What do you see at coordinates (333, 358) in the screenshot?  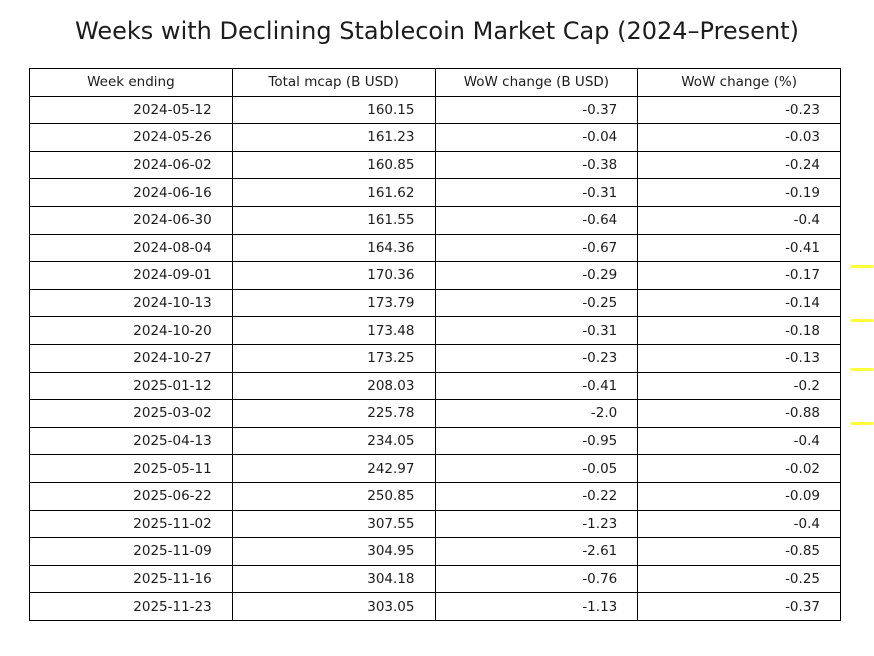 I see `table-cell: 173.25` at bounding box center [333, 358].